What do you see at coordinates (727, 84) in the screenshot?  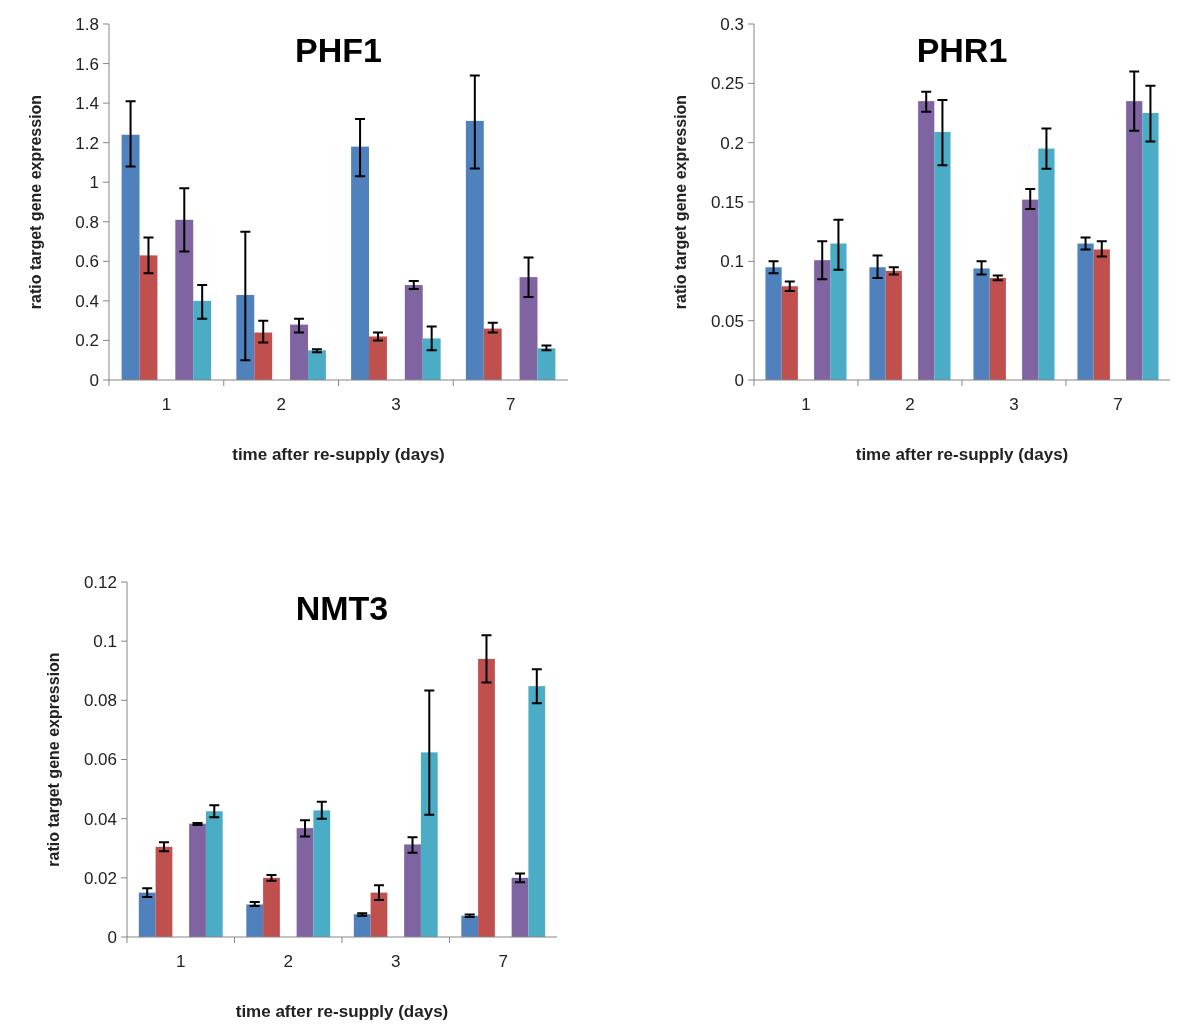 I see `y-tick-label: 0.25` at bounding box center [727, 84].